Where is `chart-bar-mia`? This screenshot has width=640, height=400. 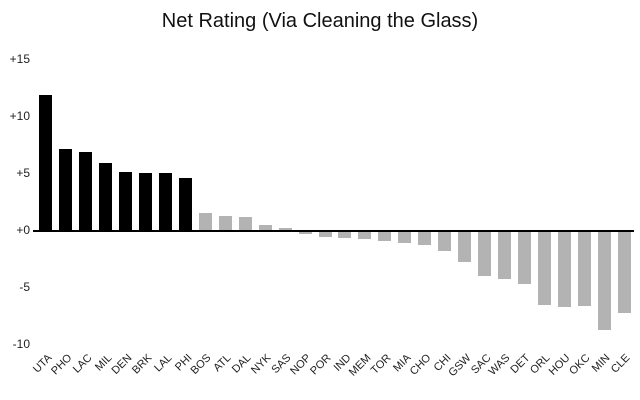
chart-bar-mia is located at coordinates (405, 238).